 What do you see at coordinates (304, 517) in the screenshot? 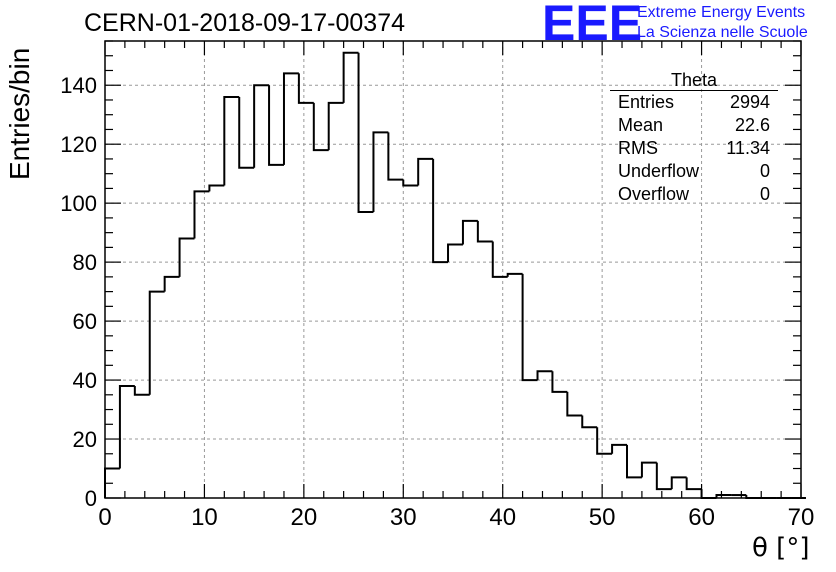
I see `x-tick-label: 20` at bounding box center [304, 517].